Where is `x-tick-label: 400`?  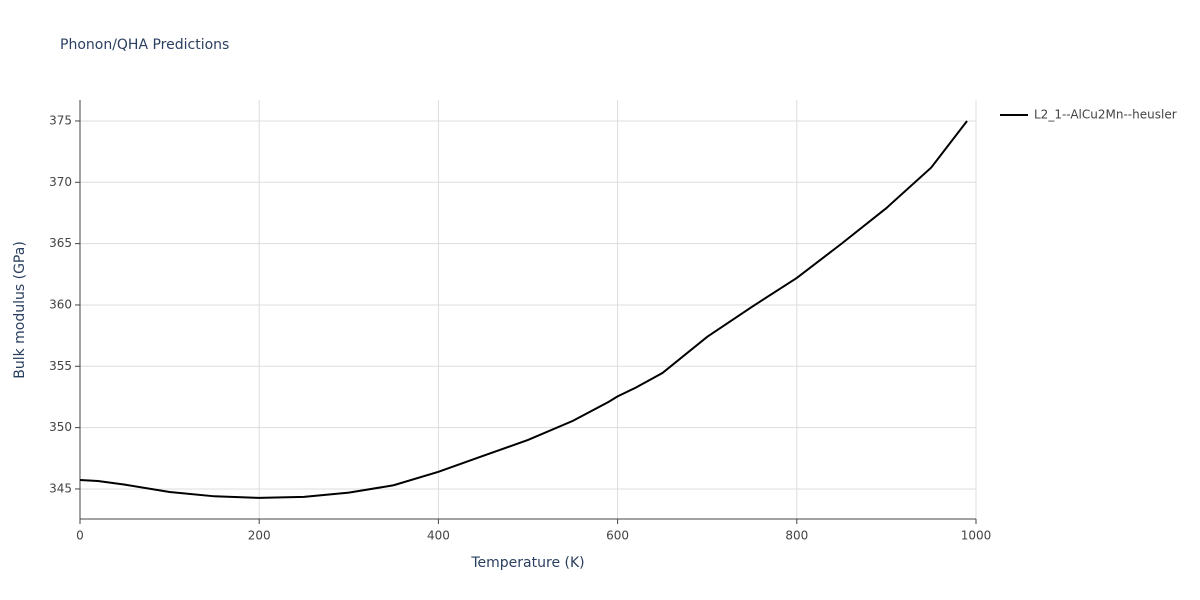 x-tick-label: 400 is located at coordinates (438, 536).